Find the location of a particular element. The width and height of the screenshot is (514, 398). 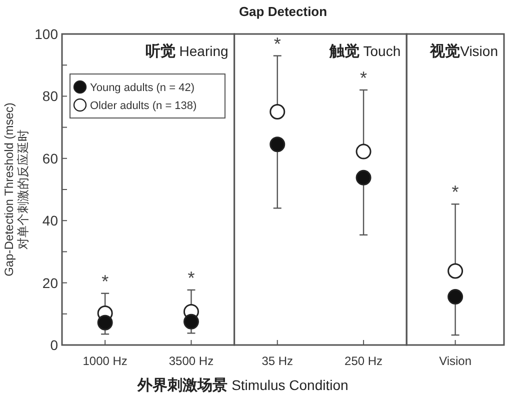

x-tick-label: 35 Hz is located at coordinates (278, 361).